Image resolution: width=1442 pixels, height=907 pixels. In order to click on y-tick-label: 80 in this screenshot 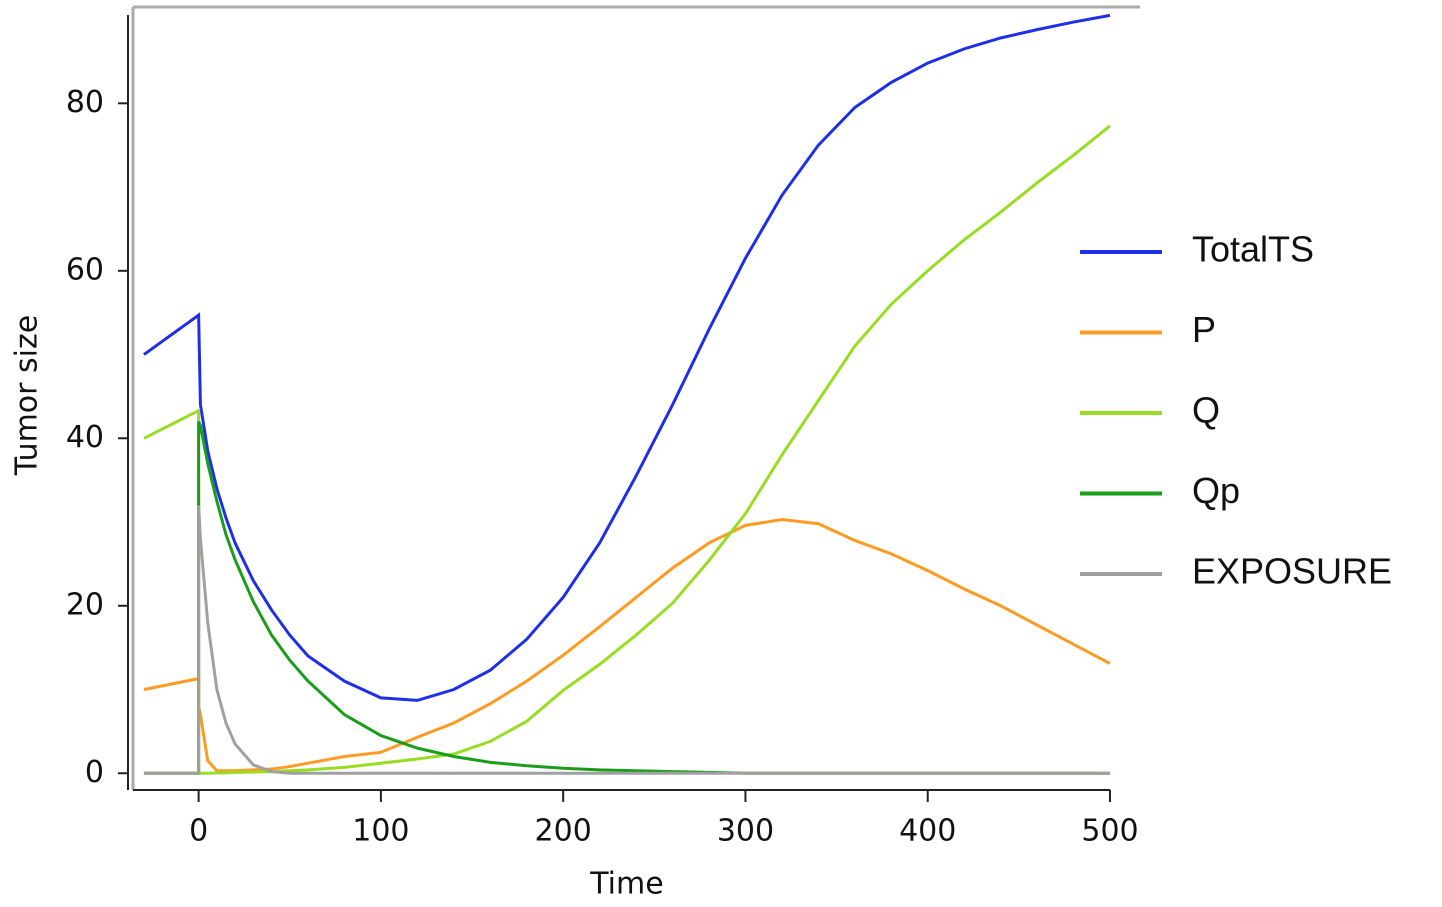, I will do `click(85, 102)`.